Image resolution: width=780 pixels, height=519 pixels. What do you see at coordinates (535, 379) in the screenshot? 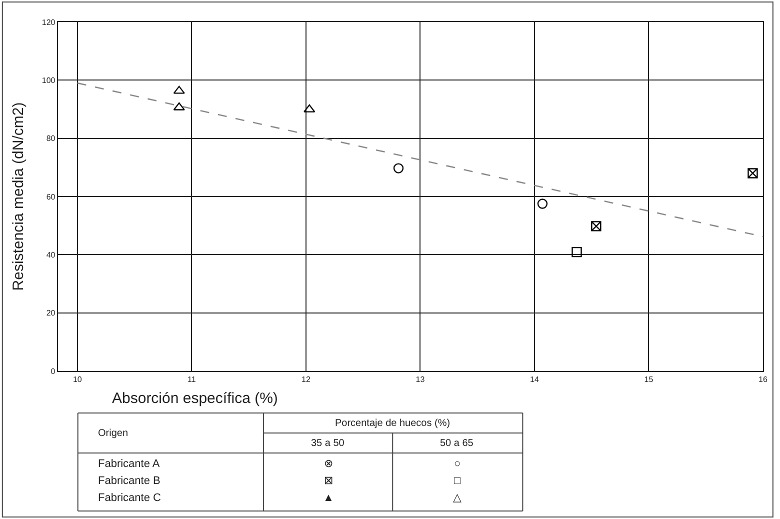
I see `x-tick-label: 14` at bounding box center [535, 379].